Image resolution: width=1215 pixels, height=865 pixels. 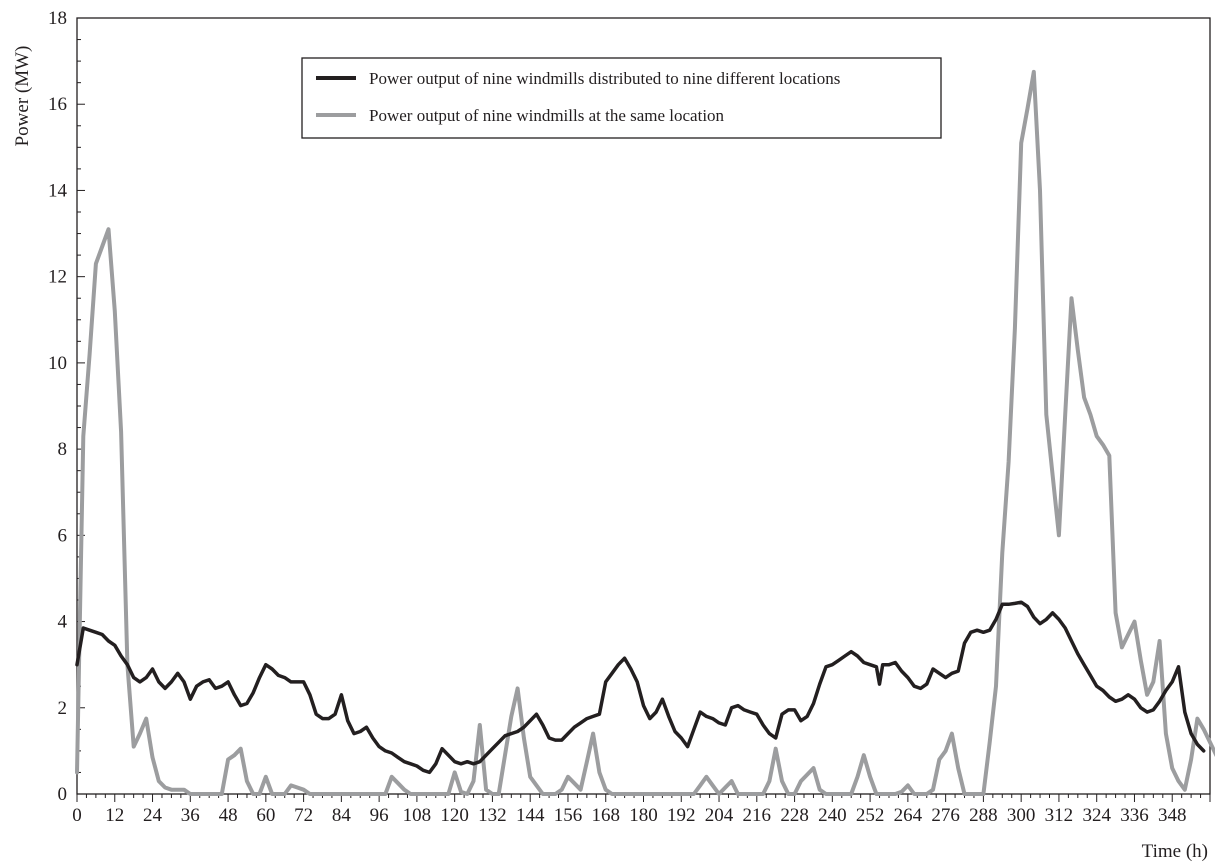 I want to click on x-tick-label: 156, so click(x=568, y=815).